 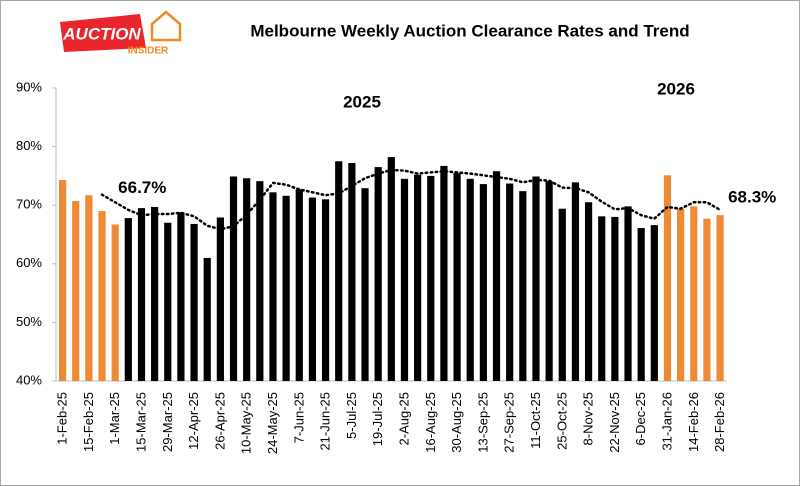 What do you see at coordinates (640, 418) in the screenshot?
I see `x-tick-label: 6-Dec-25` at bounding box center [640, 418].